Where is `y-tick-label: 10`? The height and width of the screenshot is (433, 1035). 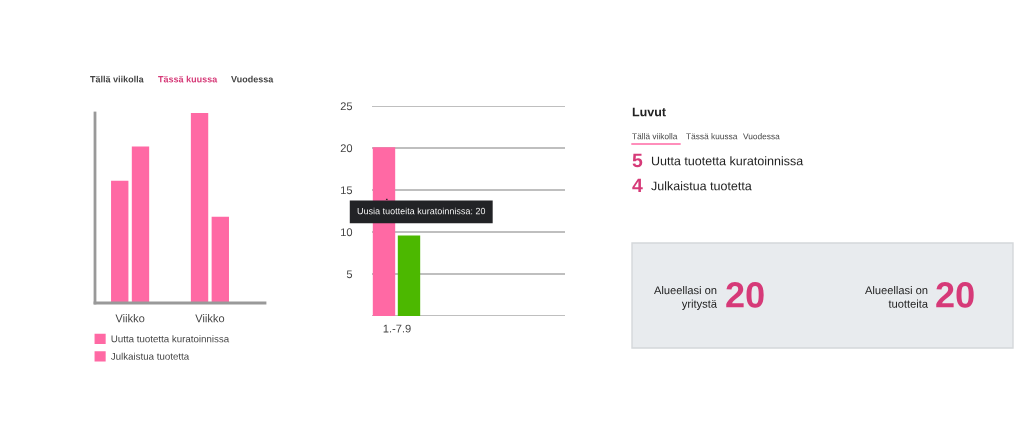 y-tick-label: 10 is located at coordinates (347, 232).